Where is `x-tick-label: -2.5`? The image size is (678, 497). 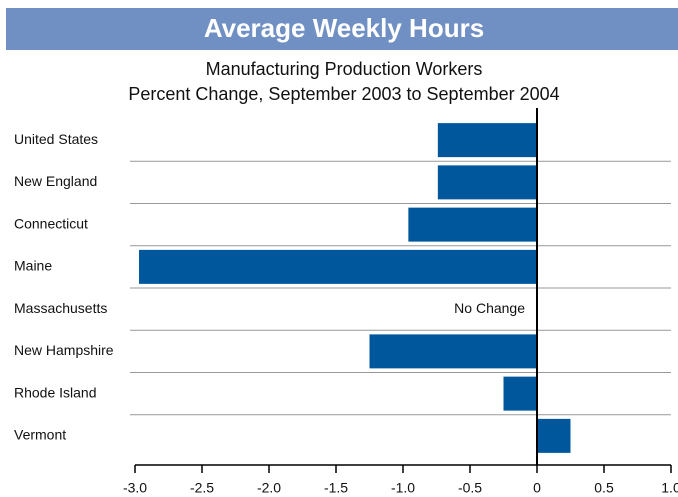
x-tick-label: -2.5 is located at coordinates (202, 488).